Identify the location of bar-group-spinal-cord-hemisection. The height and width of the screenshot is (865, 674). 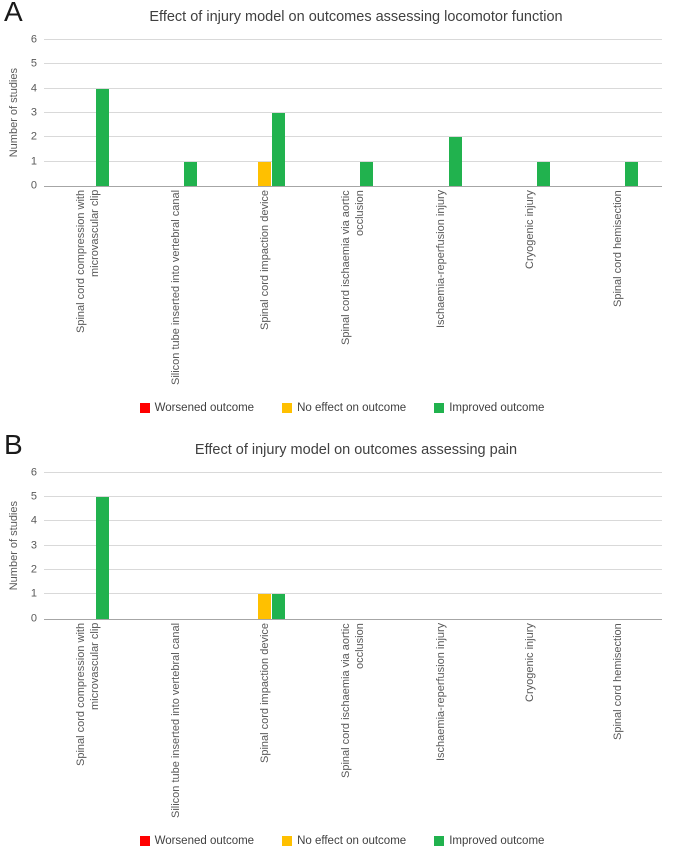
(618, 113).